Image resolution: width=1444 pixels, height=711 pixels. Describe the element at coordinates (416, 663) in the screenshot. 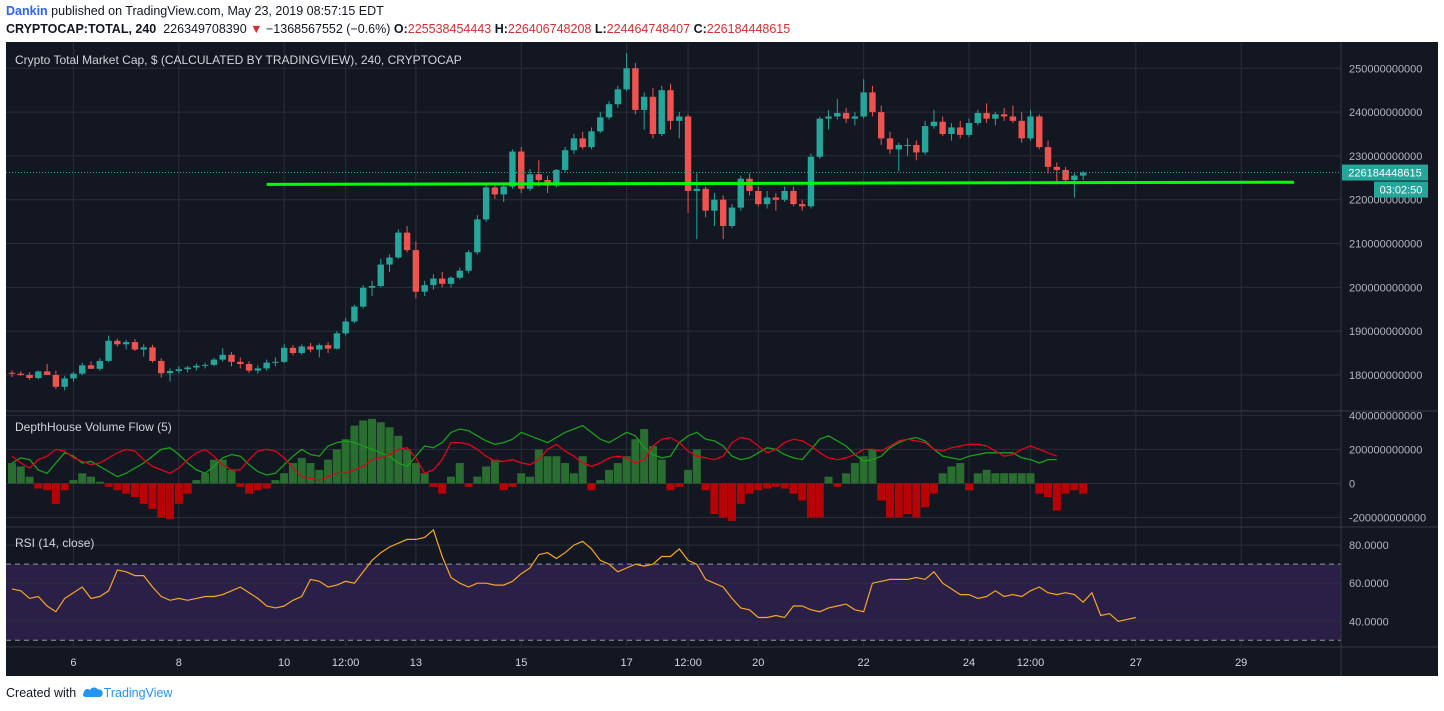

I see `x-tick-label: 13` at that location.